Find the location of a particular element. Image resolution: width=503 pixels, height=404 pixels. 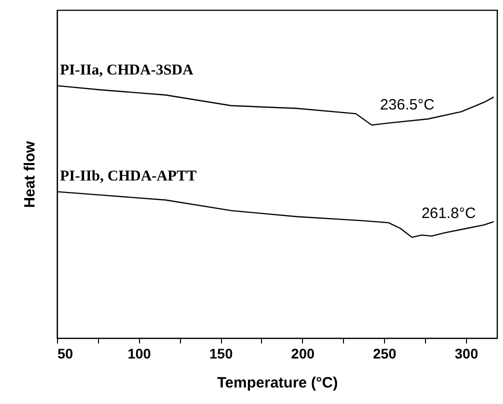

x-axis-title: Temperature (°C) is located at coordinates (277, 383).